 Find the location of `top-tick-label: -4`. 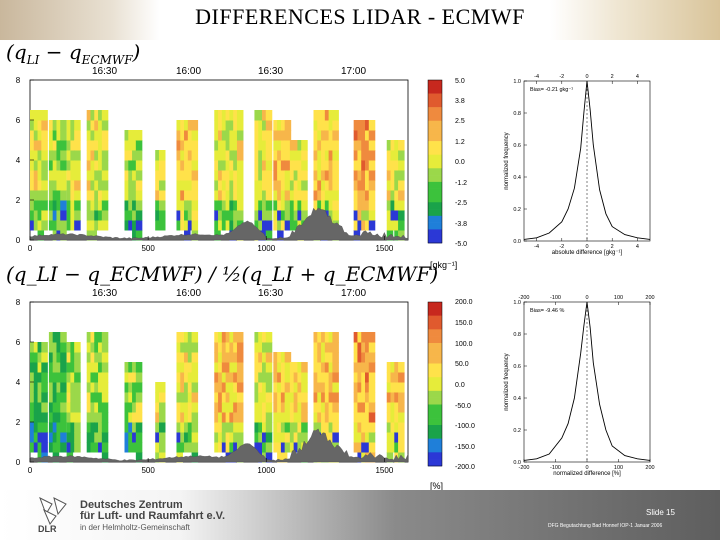

top-tick-label: -4 is located at coordinates (536, 77).